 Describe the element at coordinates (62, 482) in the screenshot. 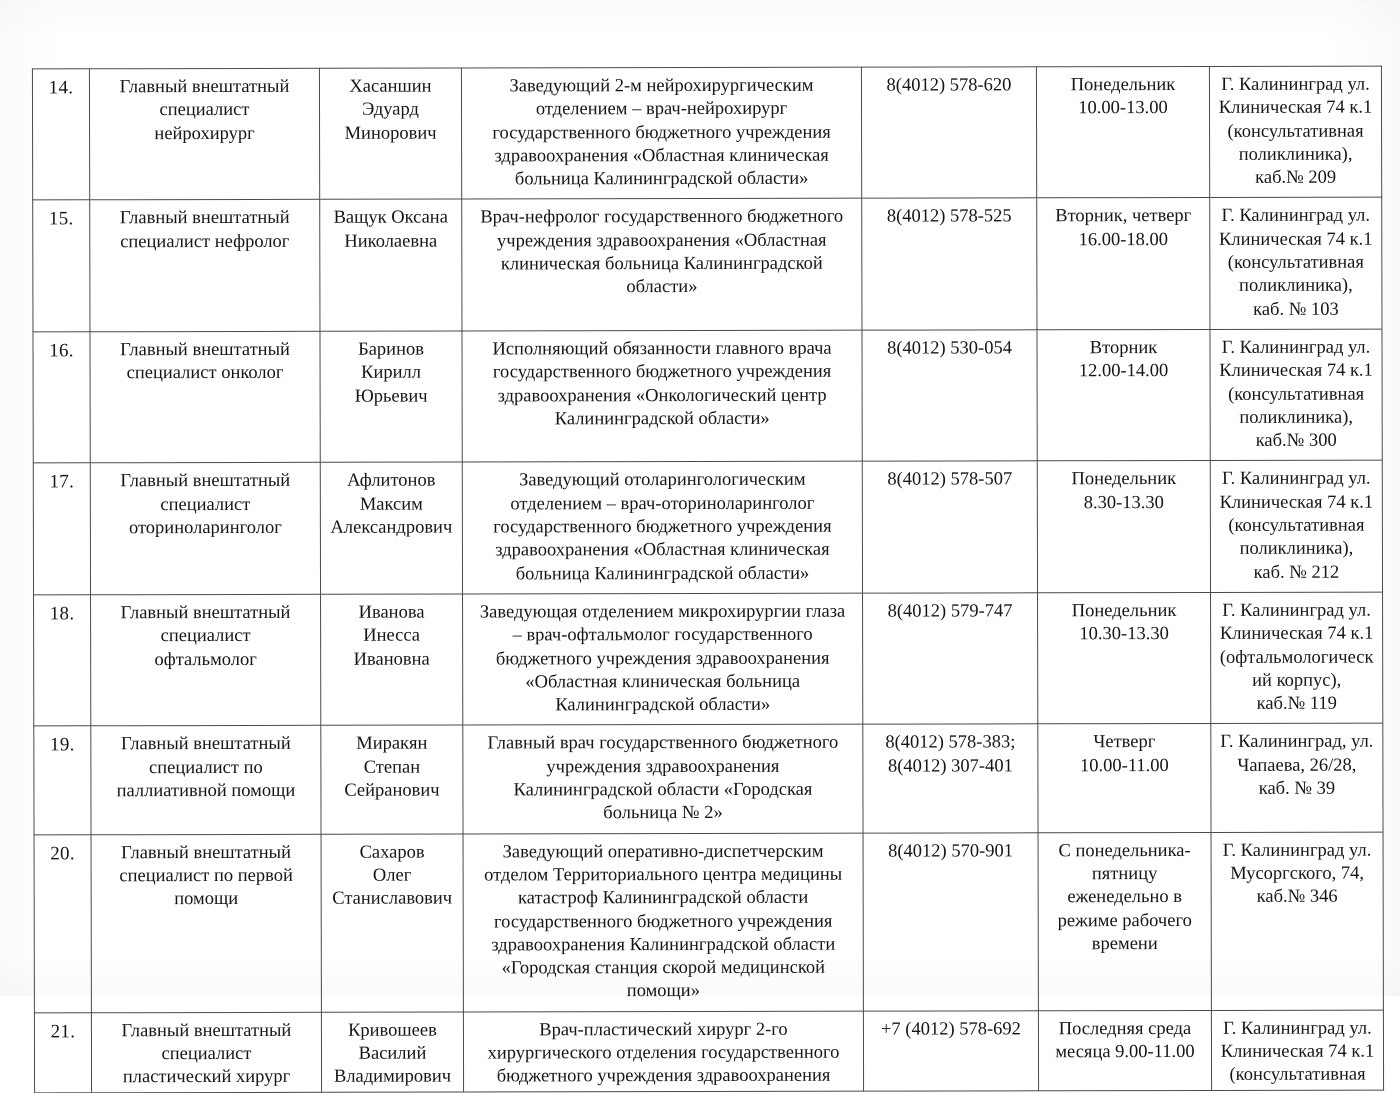

I see `cell-row-number-line: 17.` at that location.